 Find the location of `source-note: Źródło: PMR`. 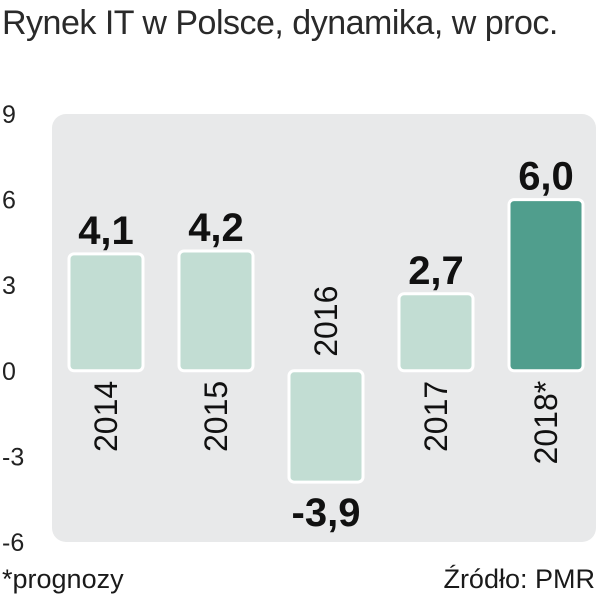

source-note: Źródło: PMR is located at coordinates (519, 579).